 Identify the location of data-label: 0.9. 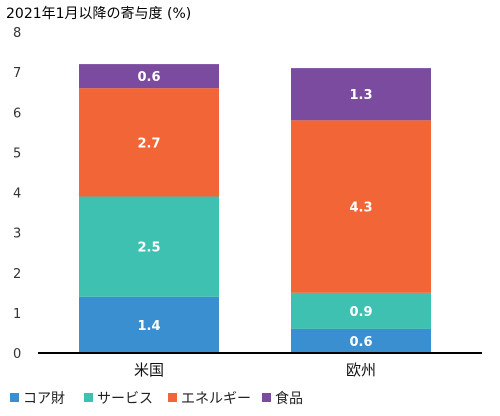
(360, 312).